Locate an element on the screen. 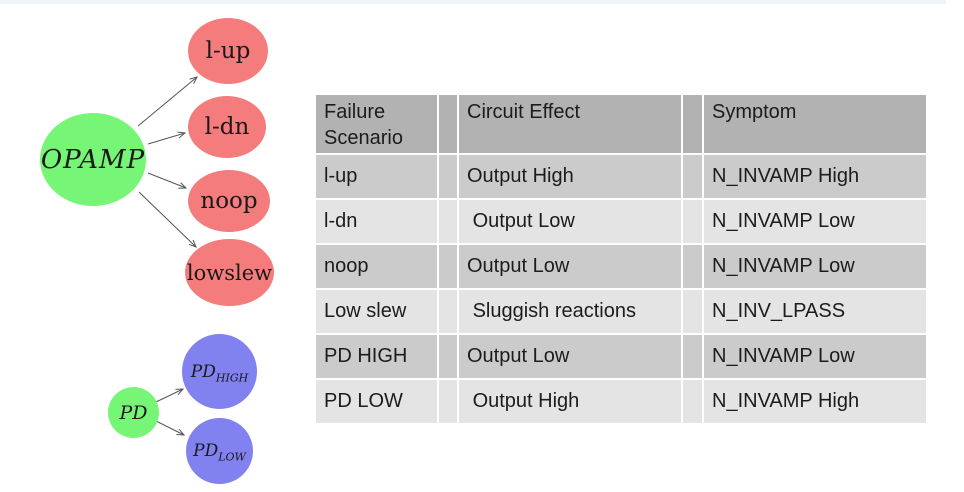 This screenshot has width=964, height=492. node-noop: noop is located at coordinates (229, 201).